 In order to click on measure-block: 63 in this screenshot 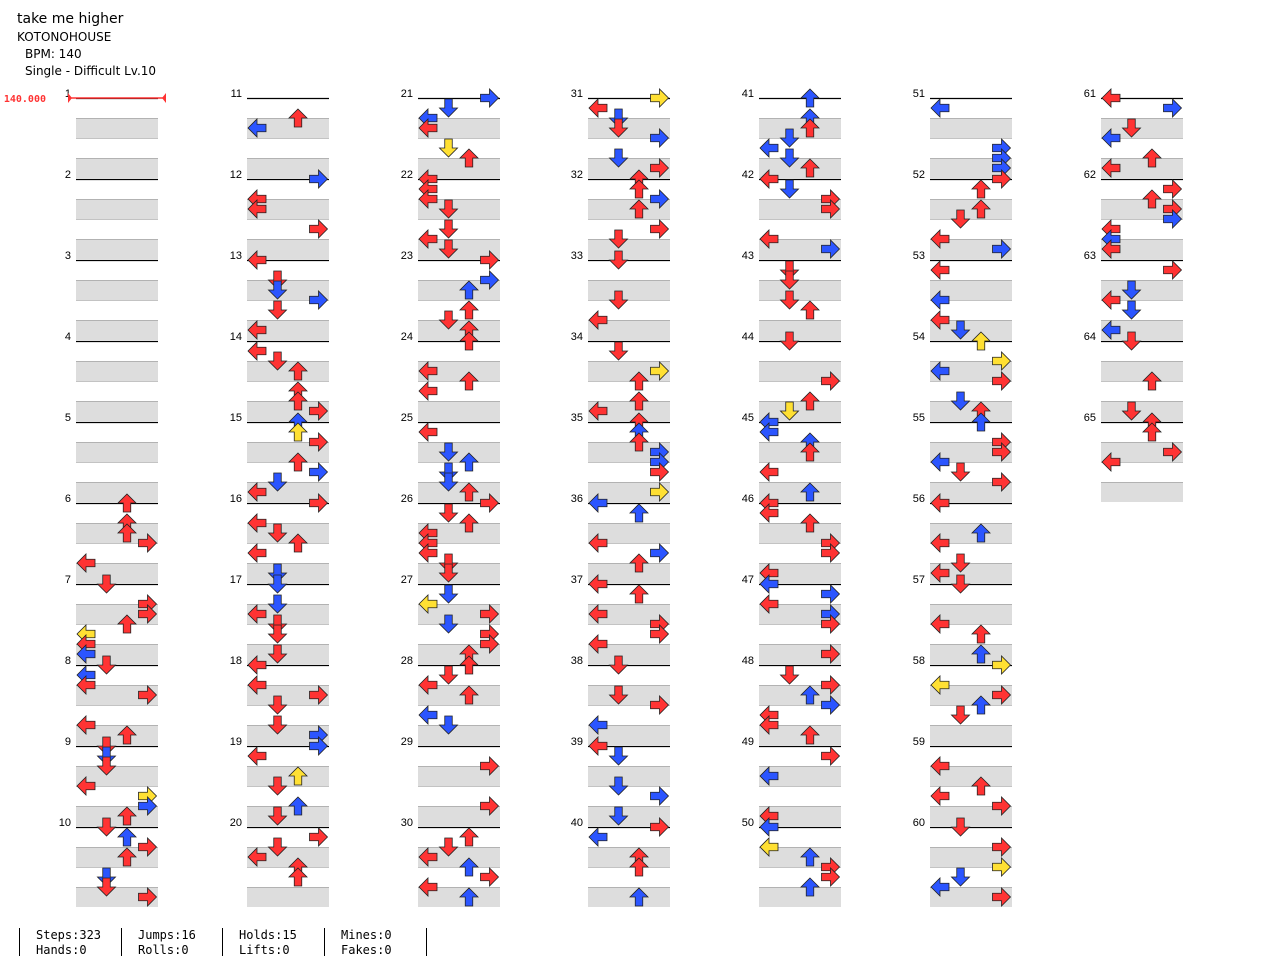, I will do `click(1133, 295)`.